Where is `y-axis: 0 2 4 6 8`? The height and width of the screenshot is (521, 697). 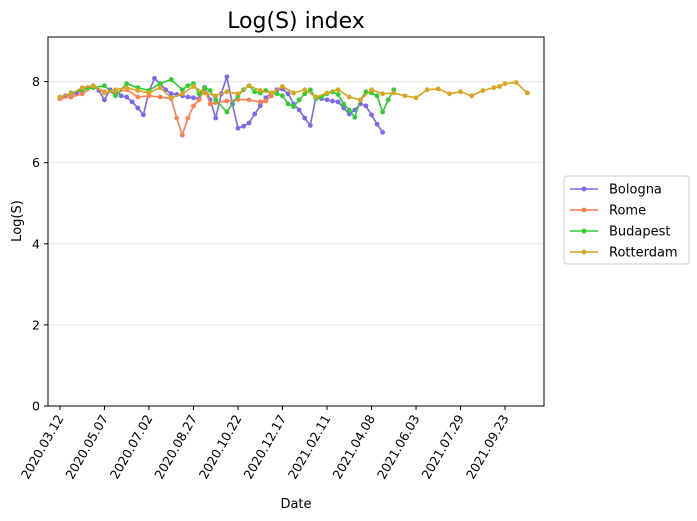 y-axis: 0 2 4 6 8 is located at coordinates (40, 244).